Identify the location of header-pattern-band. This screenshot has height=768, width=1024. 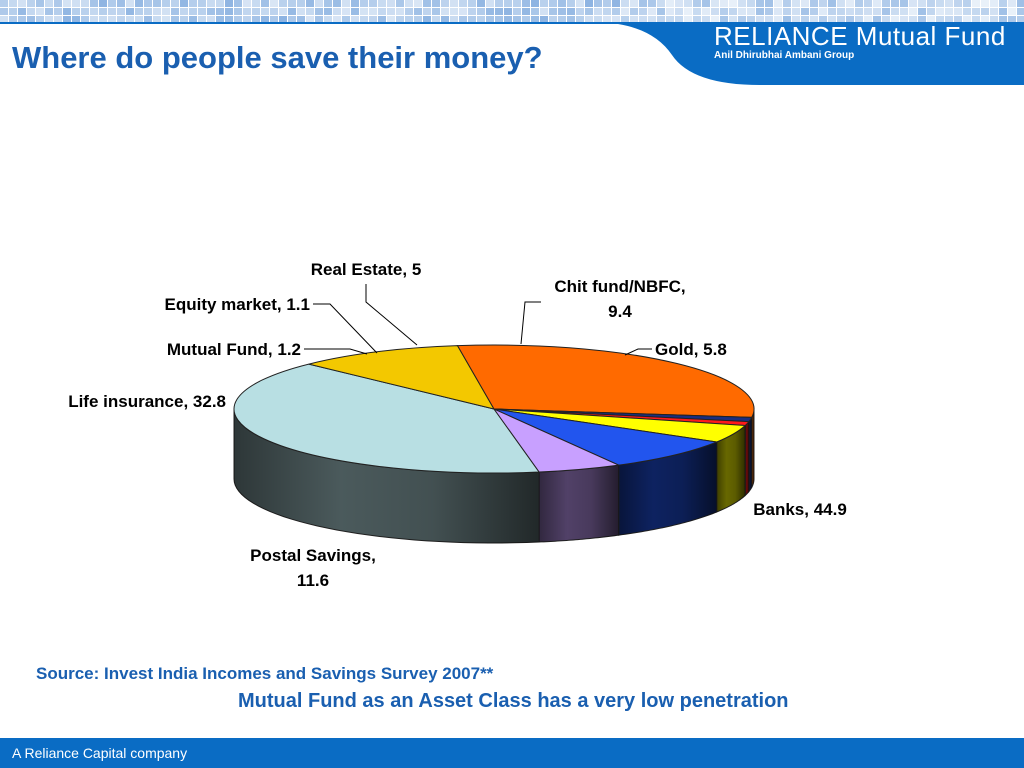
(512, 12).